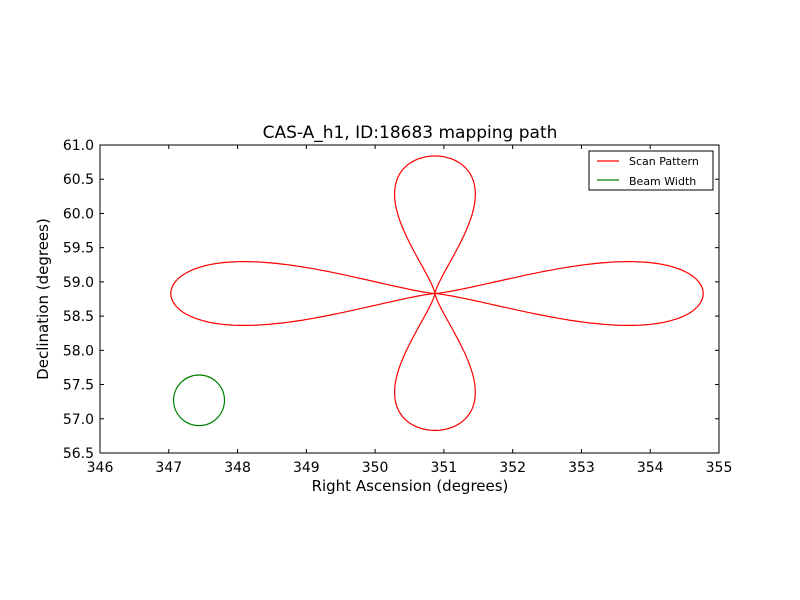  What do you see at coordinates (78, 454) in the screenshot?
I see `y-tick-label: 56.5` at bounding box center [78, 454].